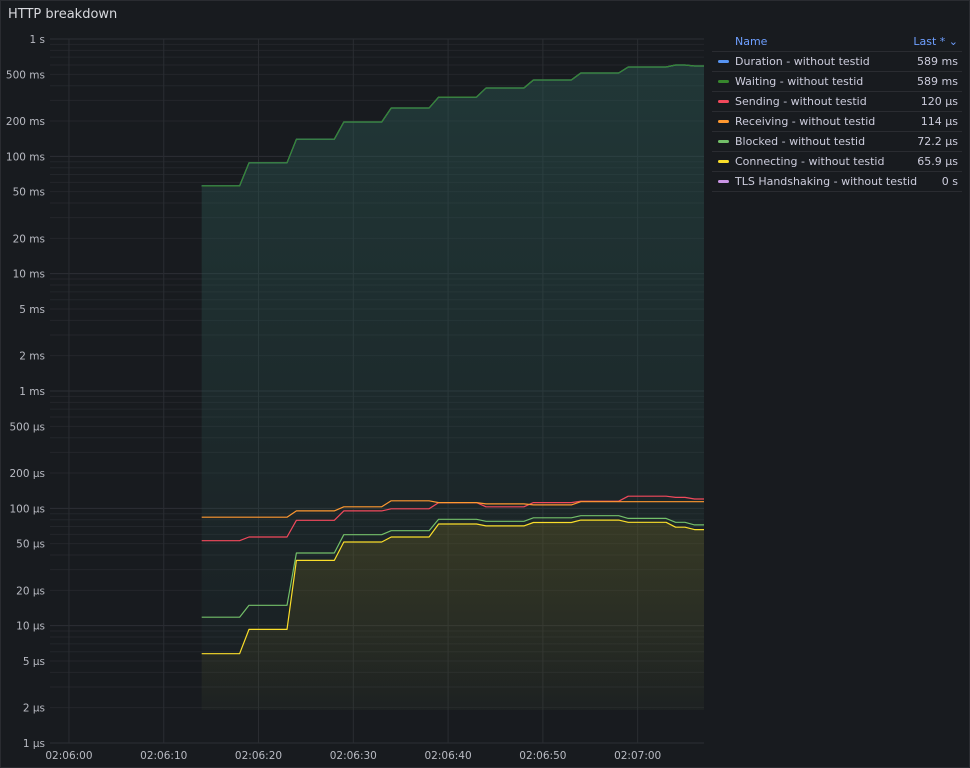 The image size is (970, 768). I want to click on series-fill-connecting, so click(453, 615).